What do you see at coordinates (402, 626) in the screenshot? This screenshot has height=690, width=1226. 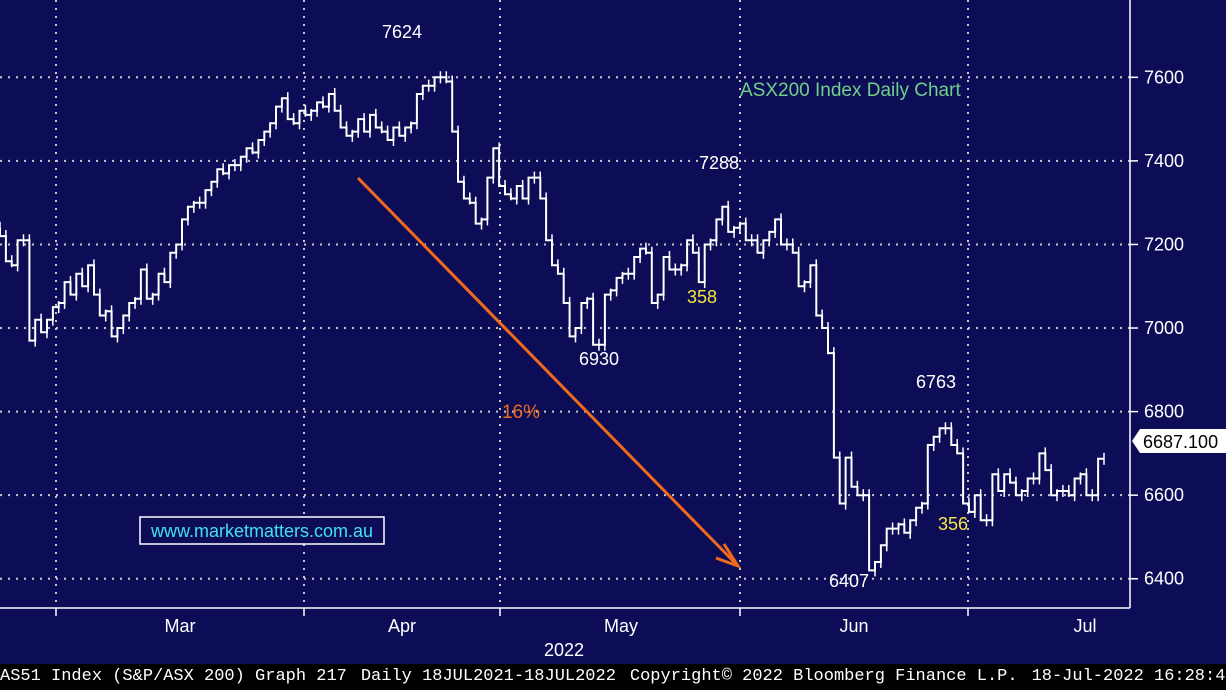 I see `x-tick-label: Apr` at bounding box center [402, 626].